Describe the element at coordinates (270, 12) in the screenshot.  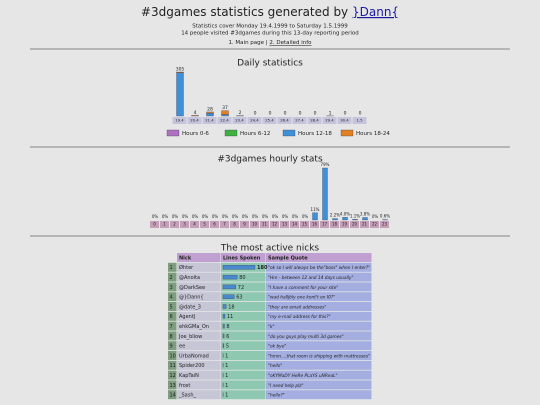
I see `page-title: #3dgames statistics generated by }Dann{` at that location.